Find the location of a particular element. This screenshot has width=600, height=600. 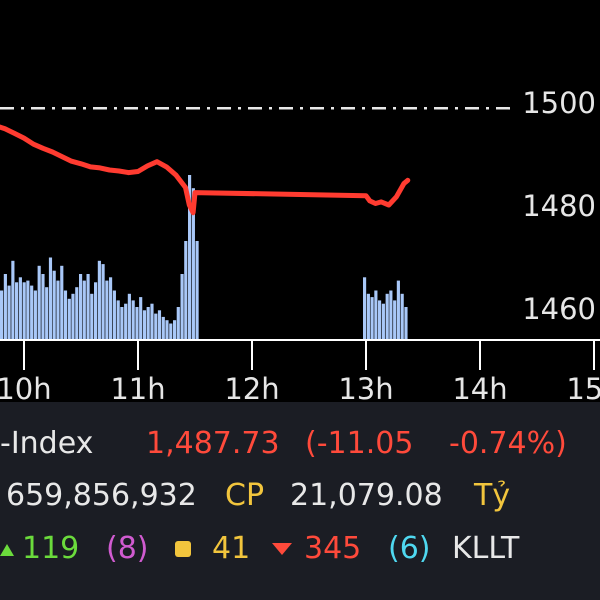

x-tick-label: 14h is located at coordinates (479, 387).